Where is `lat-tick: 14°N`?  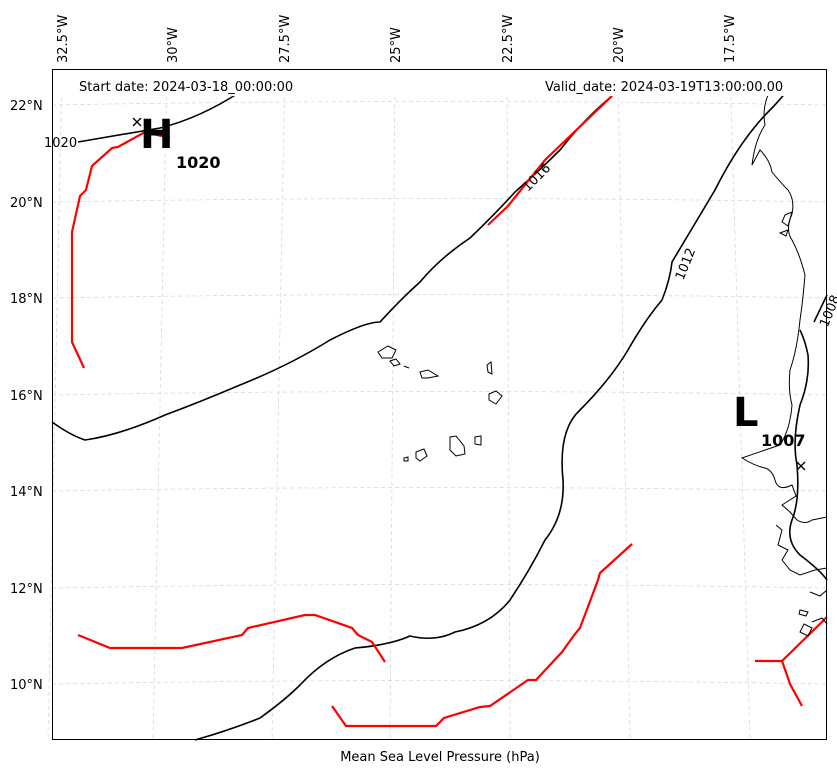
lat-tick: 14°N is located at coordinates (26, 492).